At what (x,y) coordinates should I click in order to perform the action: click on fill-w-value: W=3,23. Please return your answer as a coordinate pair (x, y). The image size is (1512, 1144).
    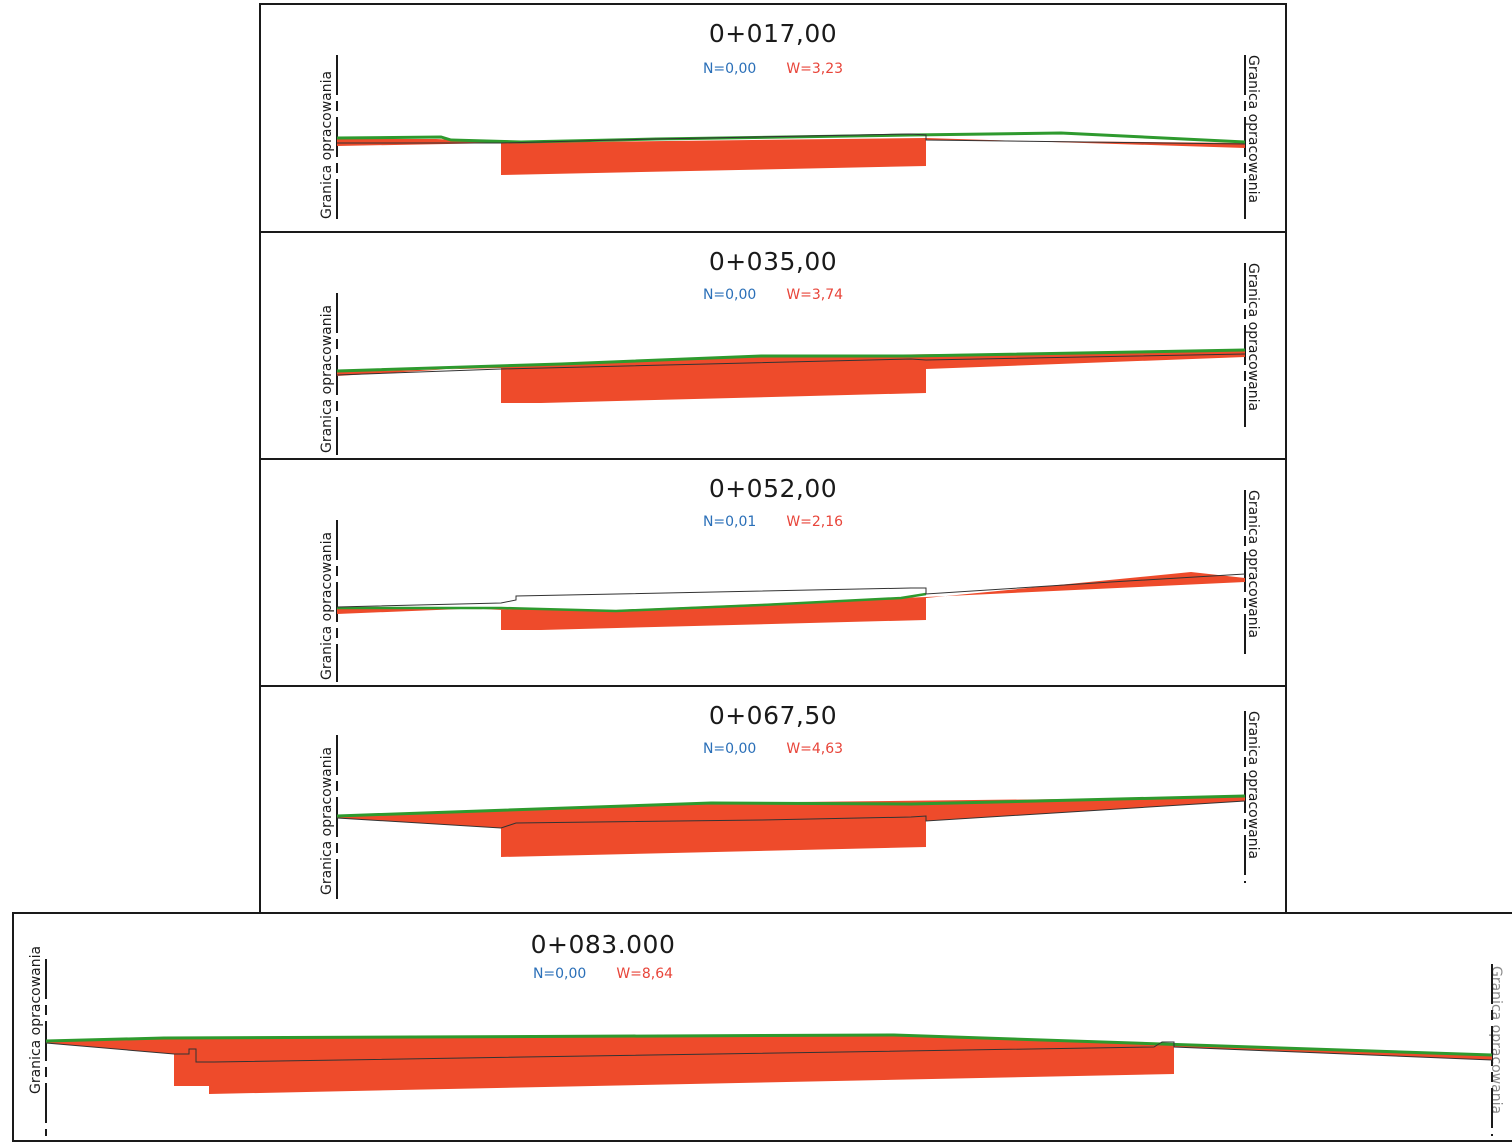
    Looking at the image, I should click on (815, 69).